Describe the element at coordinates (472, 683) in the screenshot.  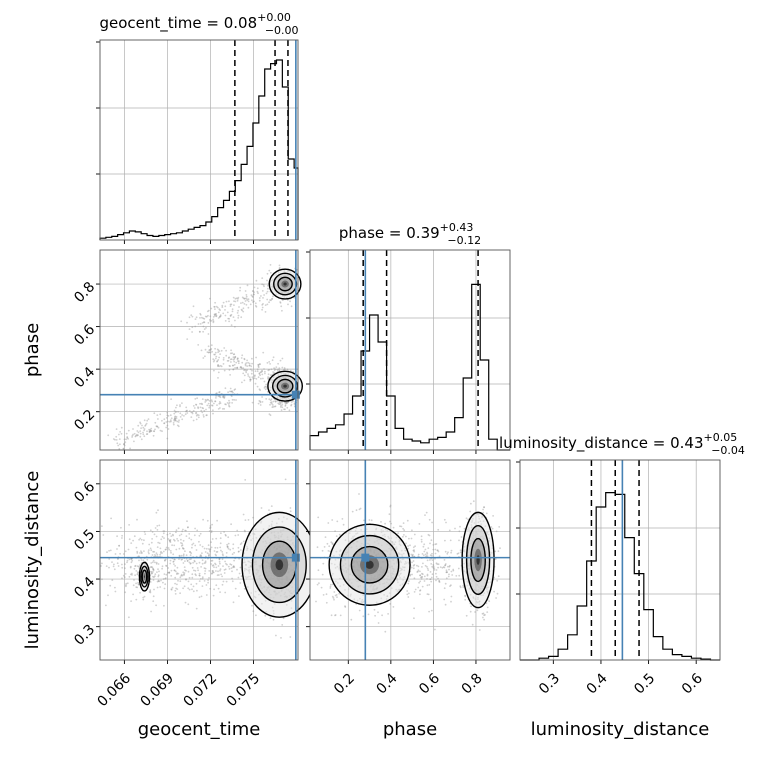
I see `phase-xtick-label-3: 0.8` at that location.